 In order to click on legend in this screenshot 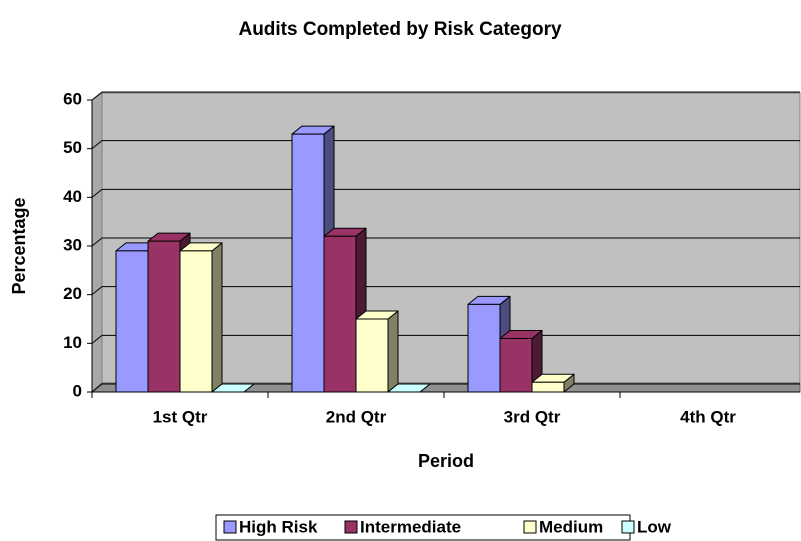, I will do `click(423, 527)`.